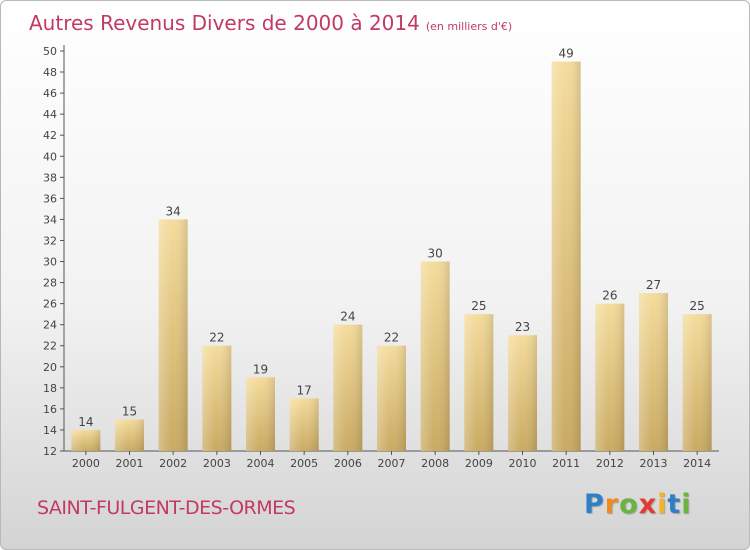  Describe the element at coordinates (86, 463) in the screenshot. I see `x-tick-label: 2000` at that location.